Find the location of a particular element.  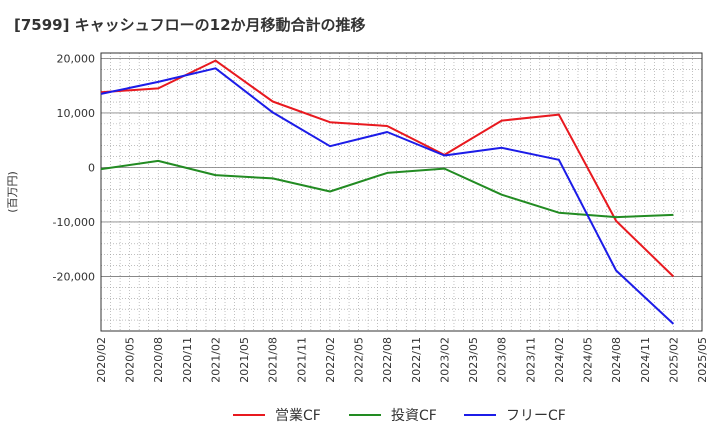

x-tick-label: 2021/02 is located at coordinates (215, 360).